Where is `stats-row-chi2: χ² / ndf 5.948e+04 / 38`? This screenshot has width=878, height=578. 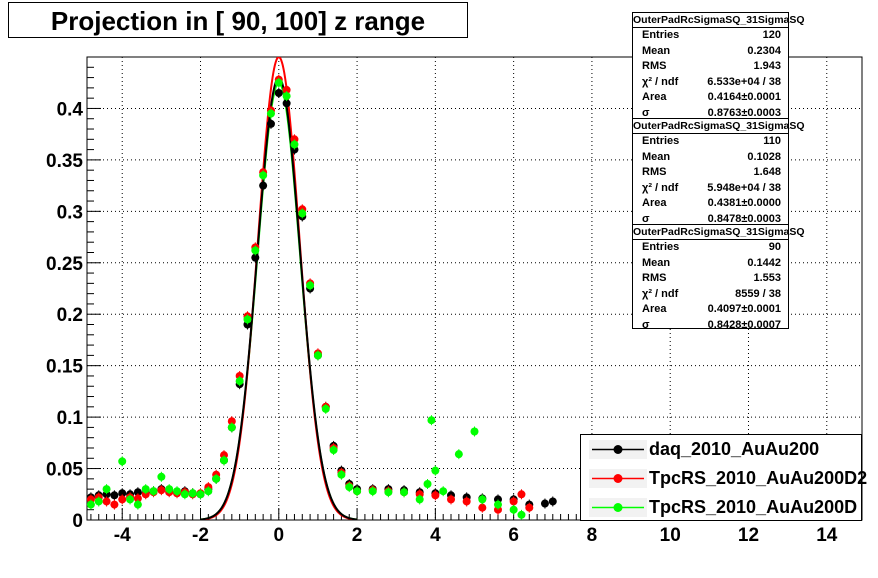
stats-row-chi2: χ² / ndf 5.948e+04 / 38 is located at coordinates (710, 189).